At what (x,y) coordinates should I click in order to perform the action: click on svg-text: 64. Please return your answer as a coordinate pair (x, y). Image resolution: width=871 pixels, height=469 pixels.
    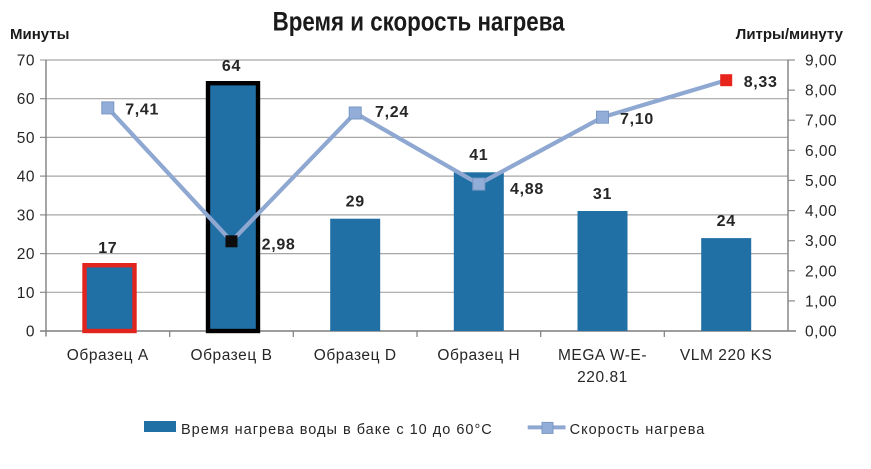
    Looking at the image, I should click on (231, 66).